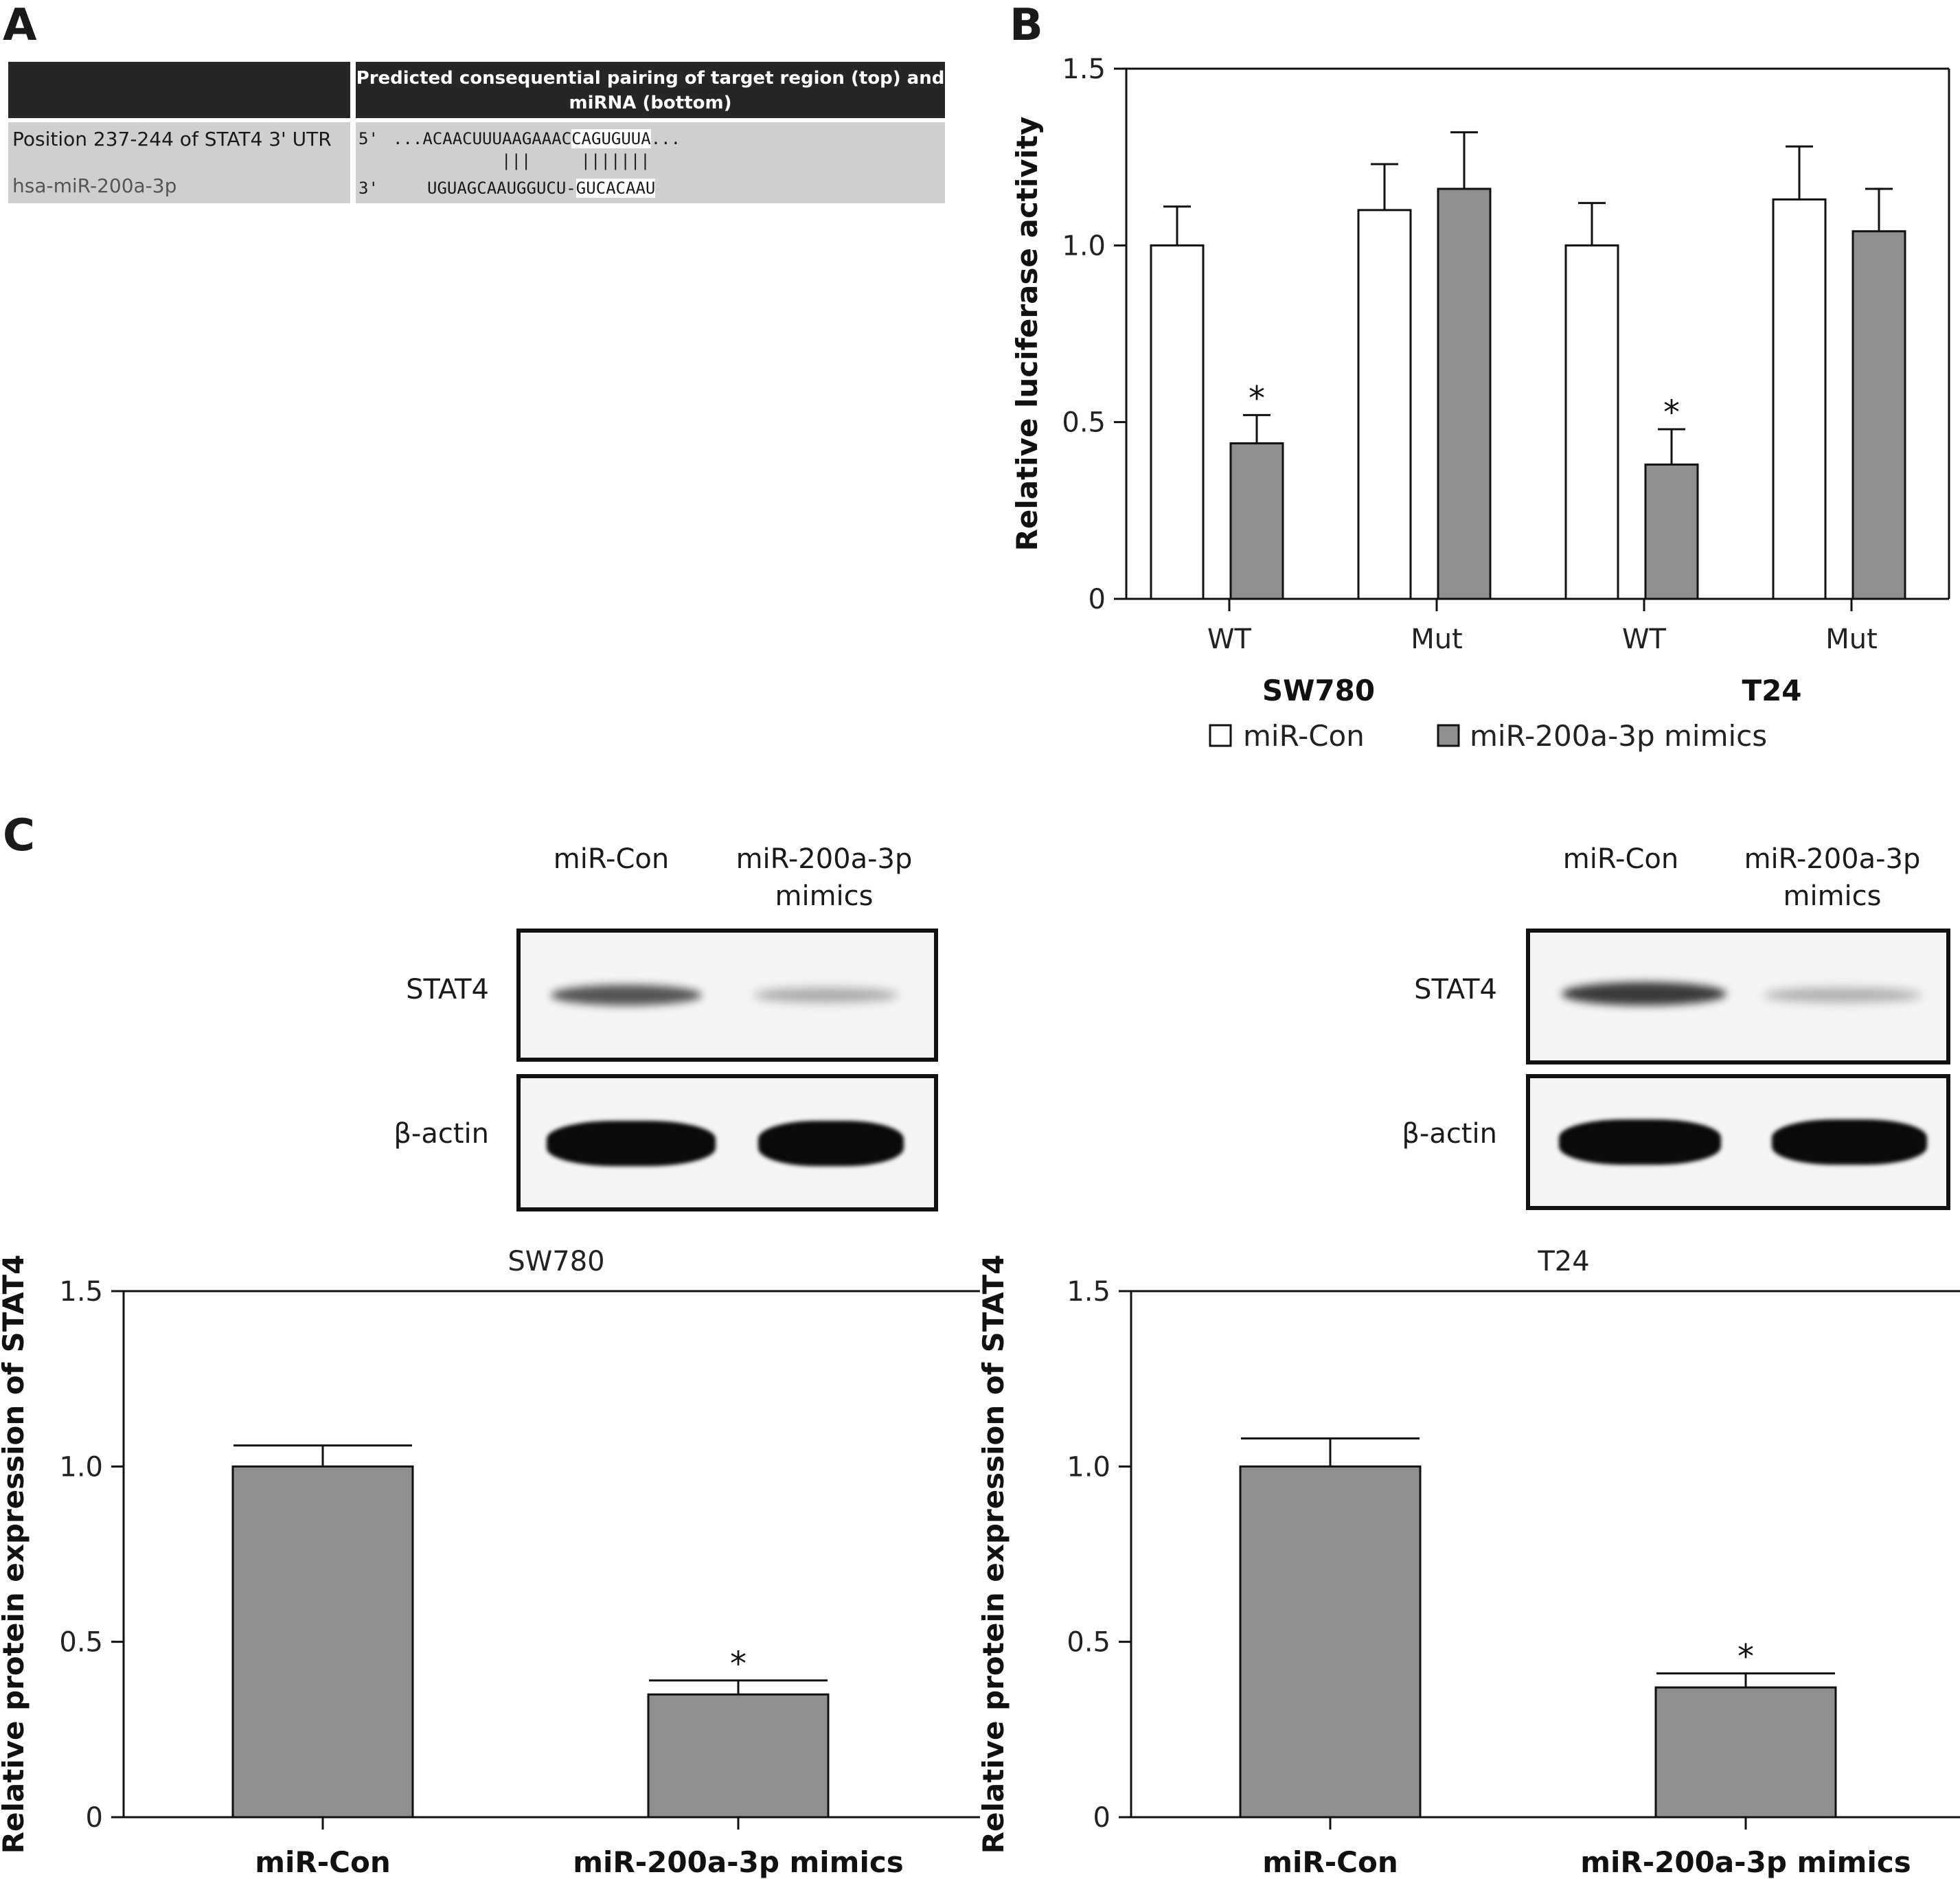 The height and width of the screenshot is (1879, 1960). Describe the element at coordinates (1220, 736) in the screenshot. I see `legend-swatch-mir-con` at that location.